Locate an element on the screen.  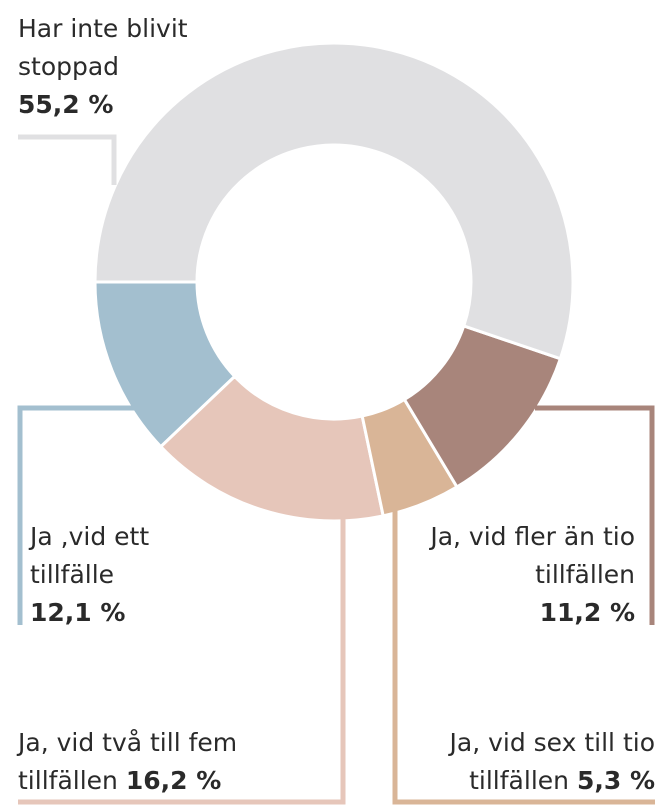
value-label: 5,3 % is located at coordinates (615, 780).